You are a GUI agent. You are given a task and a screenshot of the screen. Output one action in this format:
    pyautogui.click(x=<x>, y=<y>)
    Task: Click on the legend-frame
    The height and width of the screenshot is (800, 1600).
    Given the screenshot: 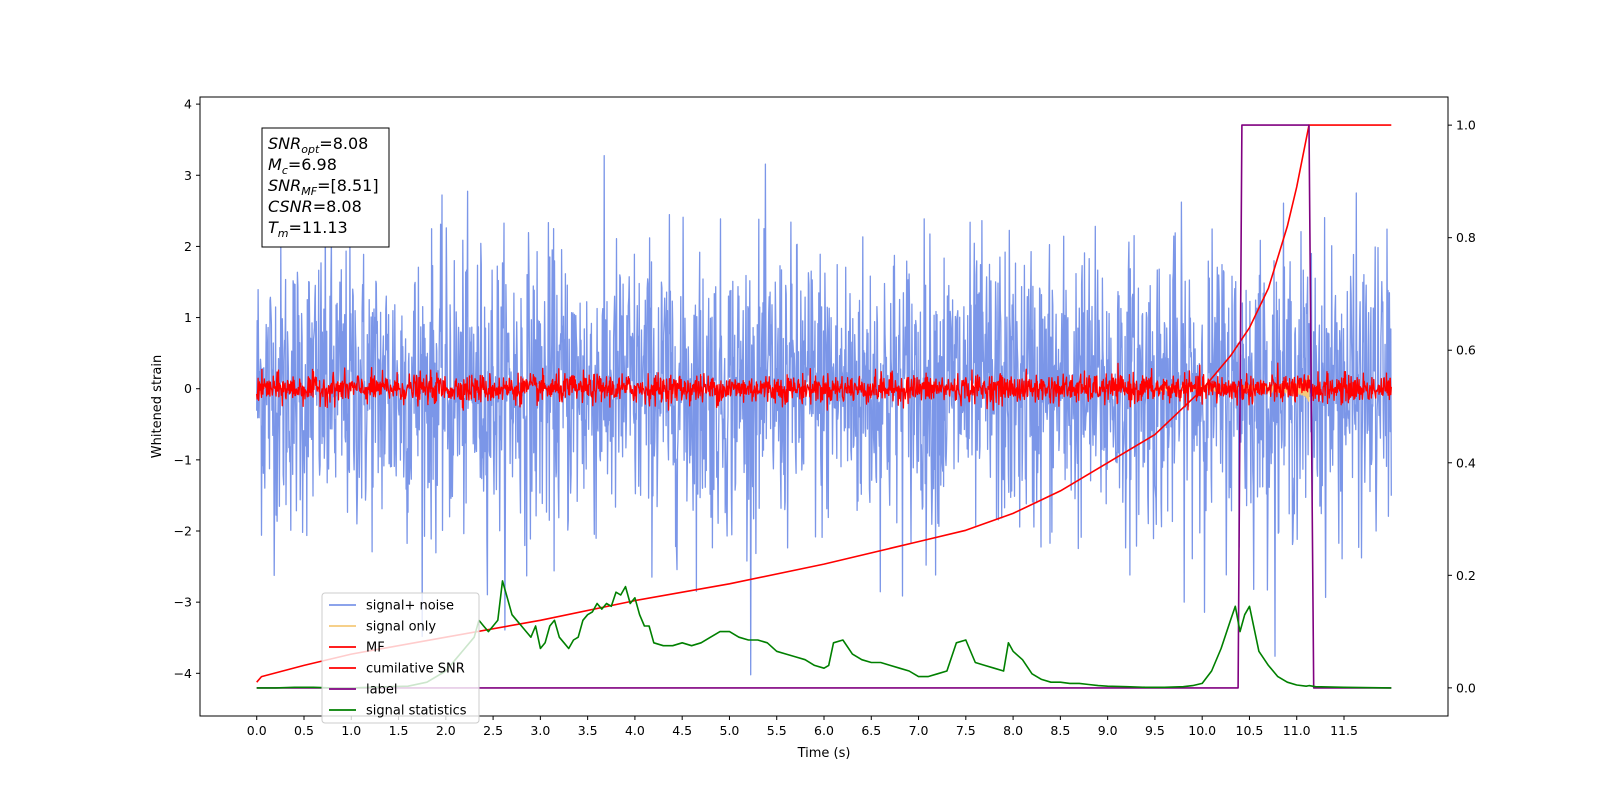 What is the action you would take?
    pyautogui.click(x=400, y=658)
    